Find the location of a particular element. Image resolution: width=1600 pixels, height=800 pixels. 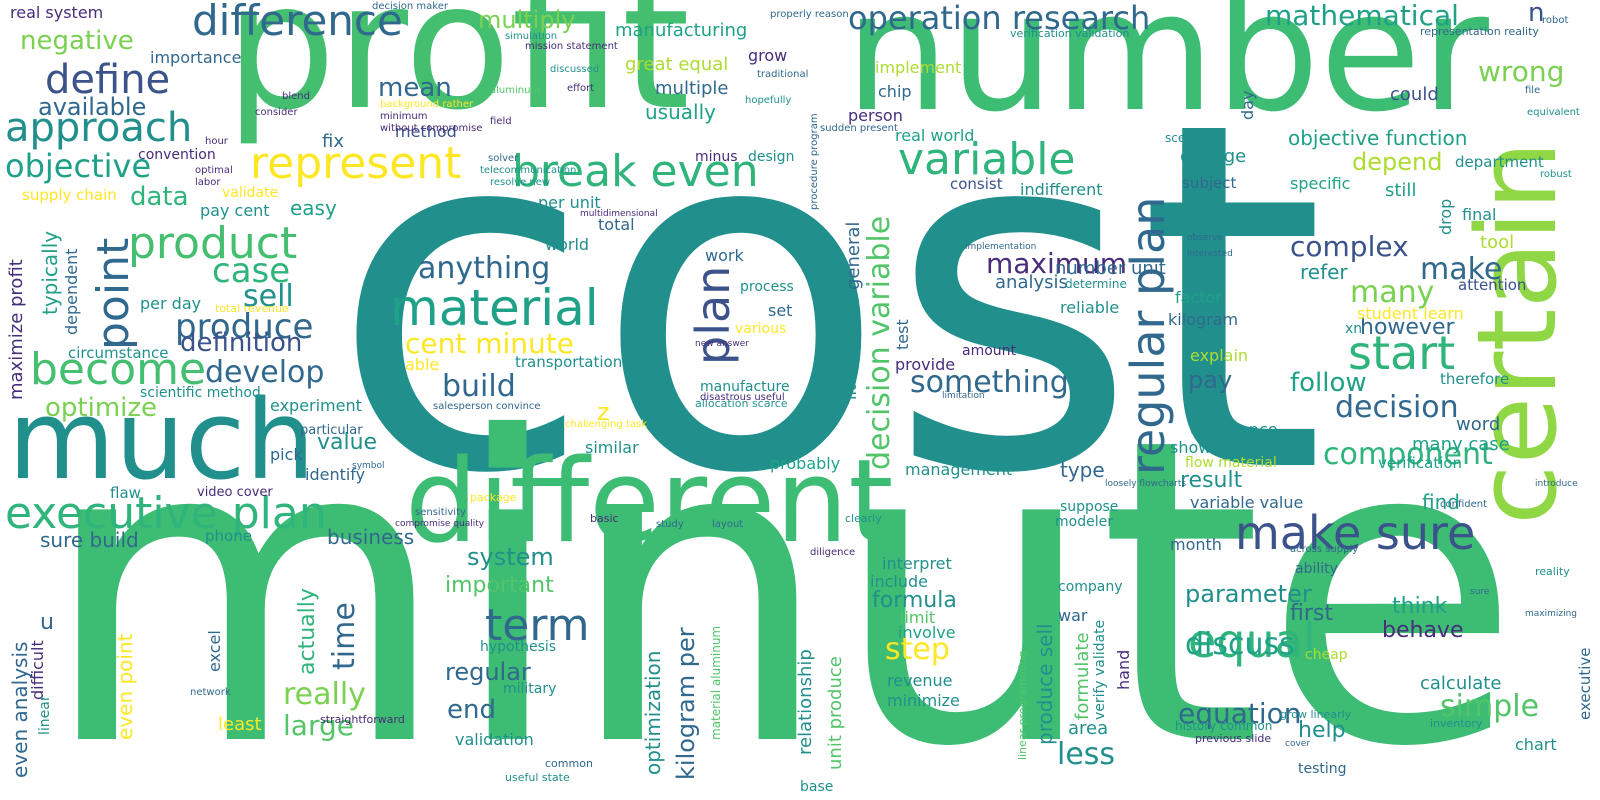

word-final: final is located at coordinates (1479, 214).